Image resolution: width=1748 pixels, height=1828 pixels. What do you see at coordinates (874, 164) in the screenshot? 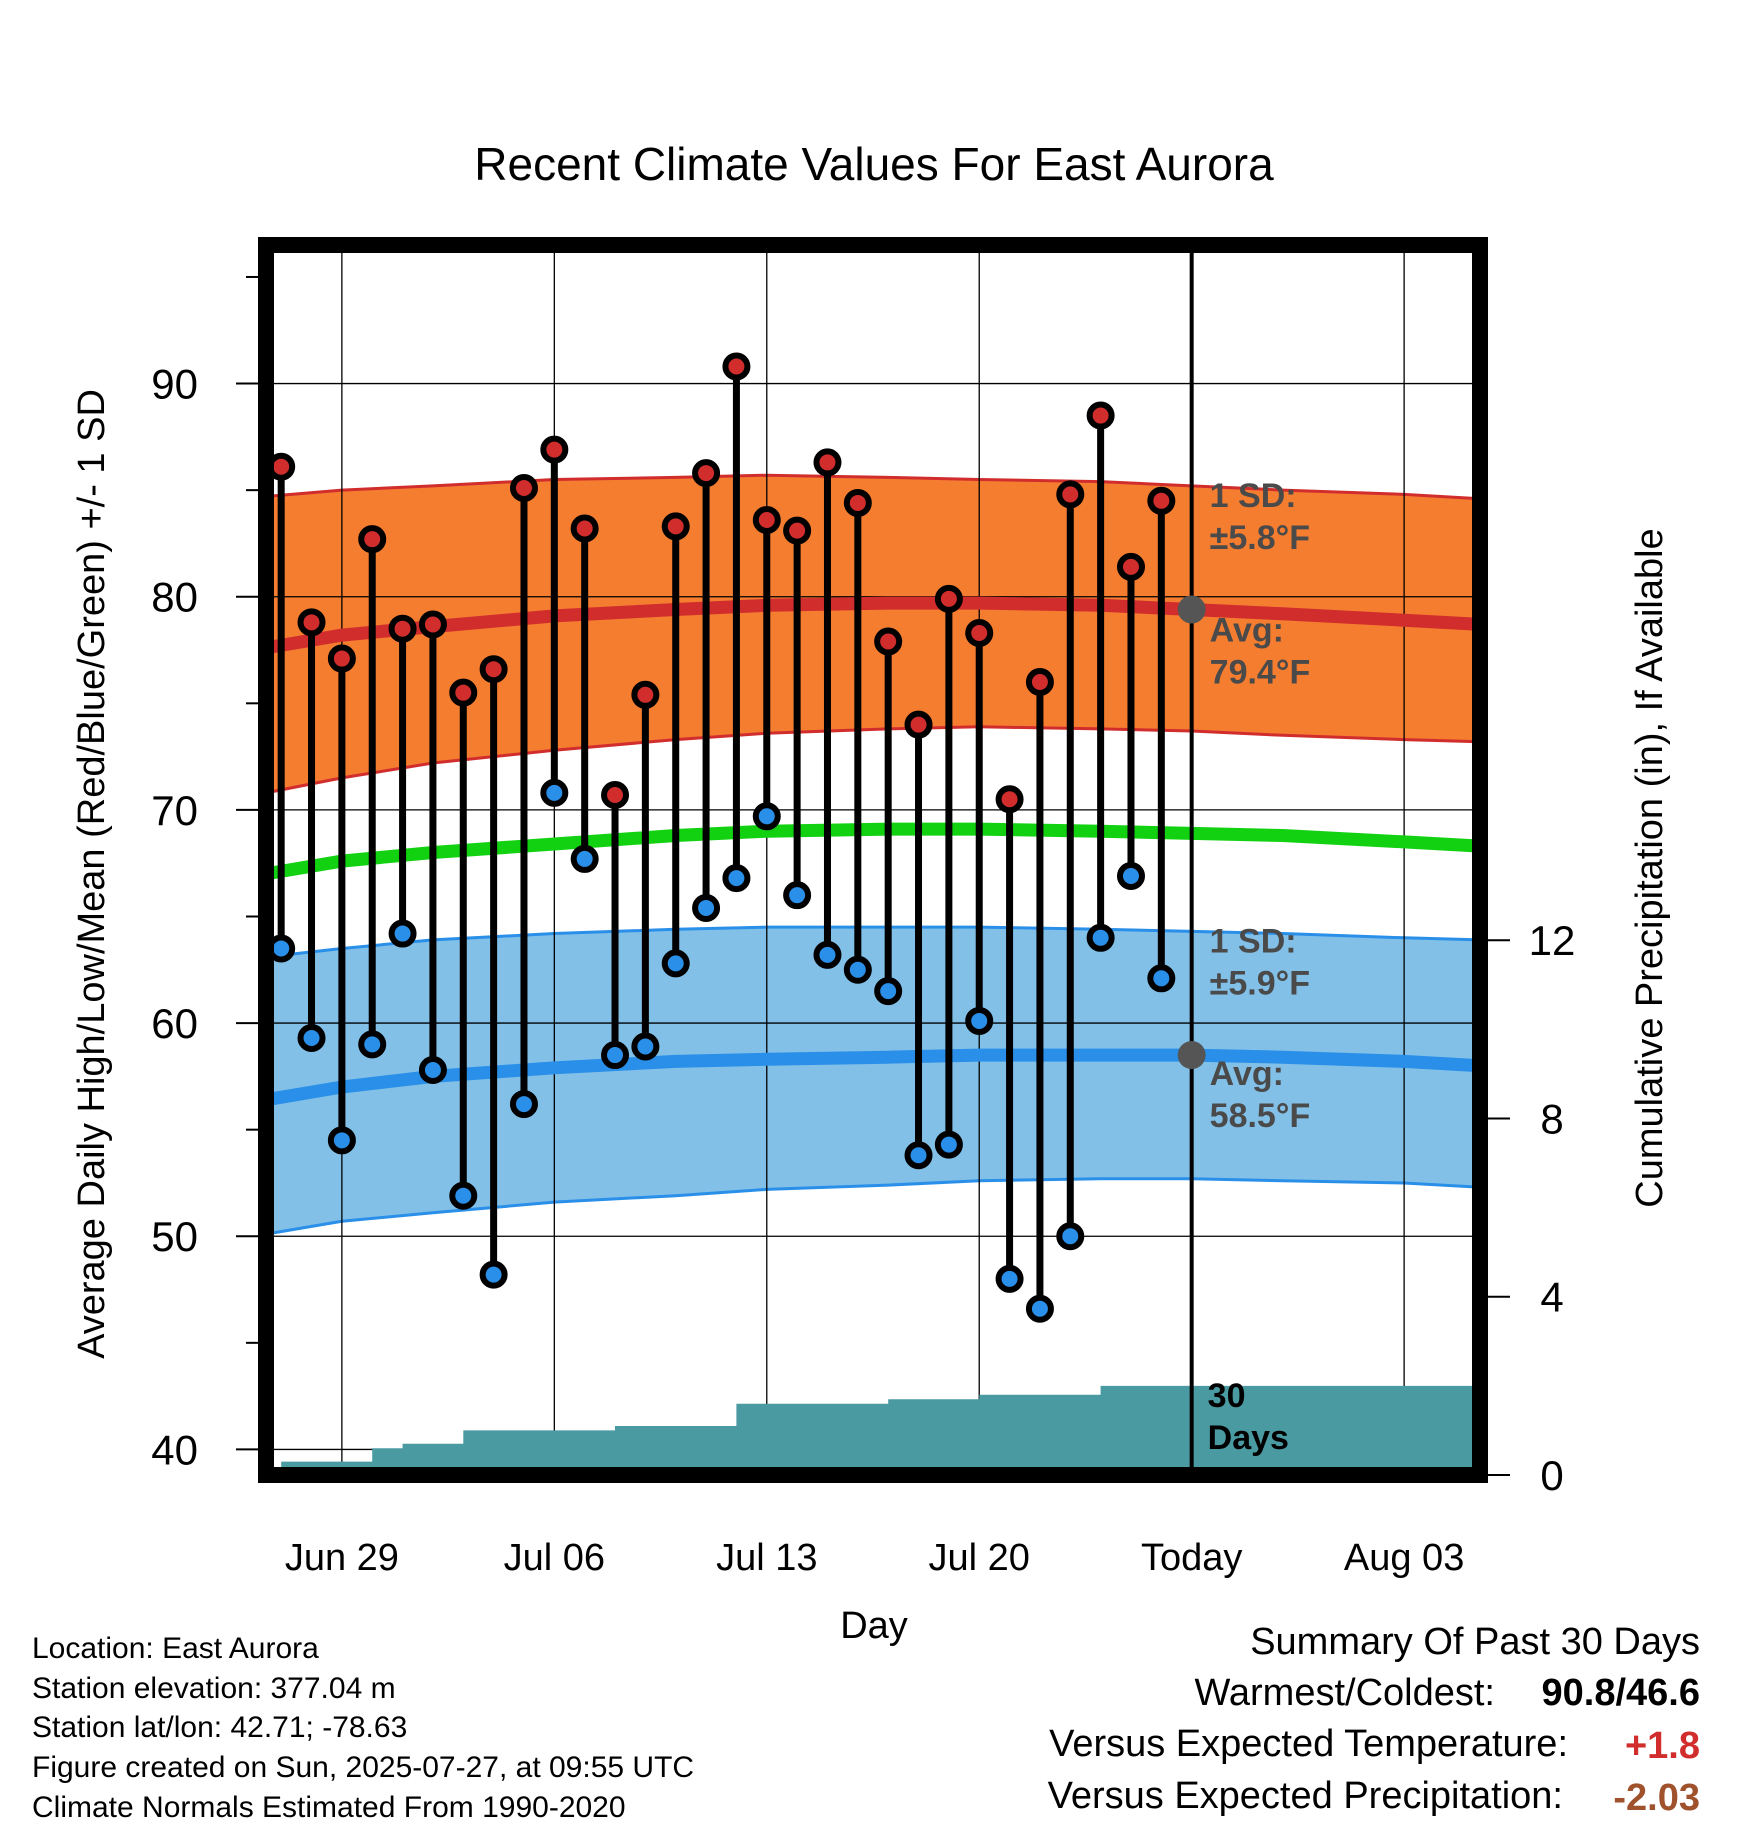
I see `chart-title: Recent Climate Values For East Aurora` at bounding box center [874, 164].